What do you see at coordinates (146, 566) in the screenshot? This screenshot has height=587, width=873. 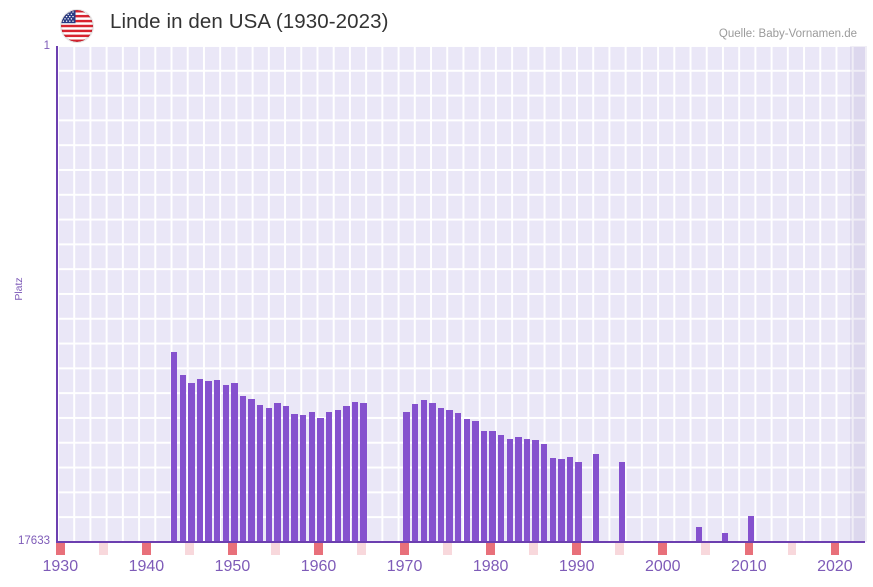 I see `x-axis-label-1940: 1940` at bounding box center [146, 566].